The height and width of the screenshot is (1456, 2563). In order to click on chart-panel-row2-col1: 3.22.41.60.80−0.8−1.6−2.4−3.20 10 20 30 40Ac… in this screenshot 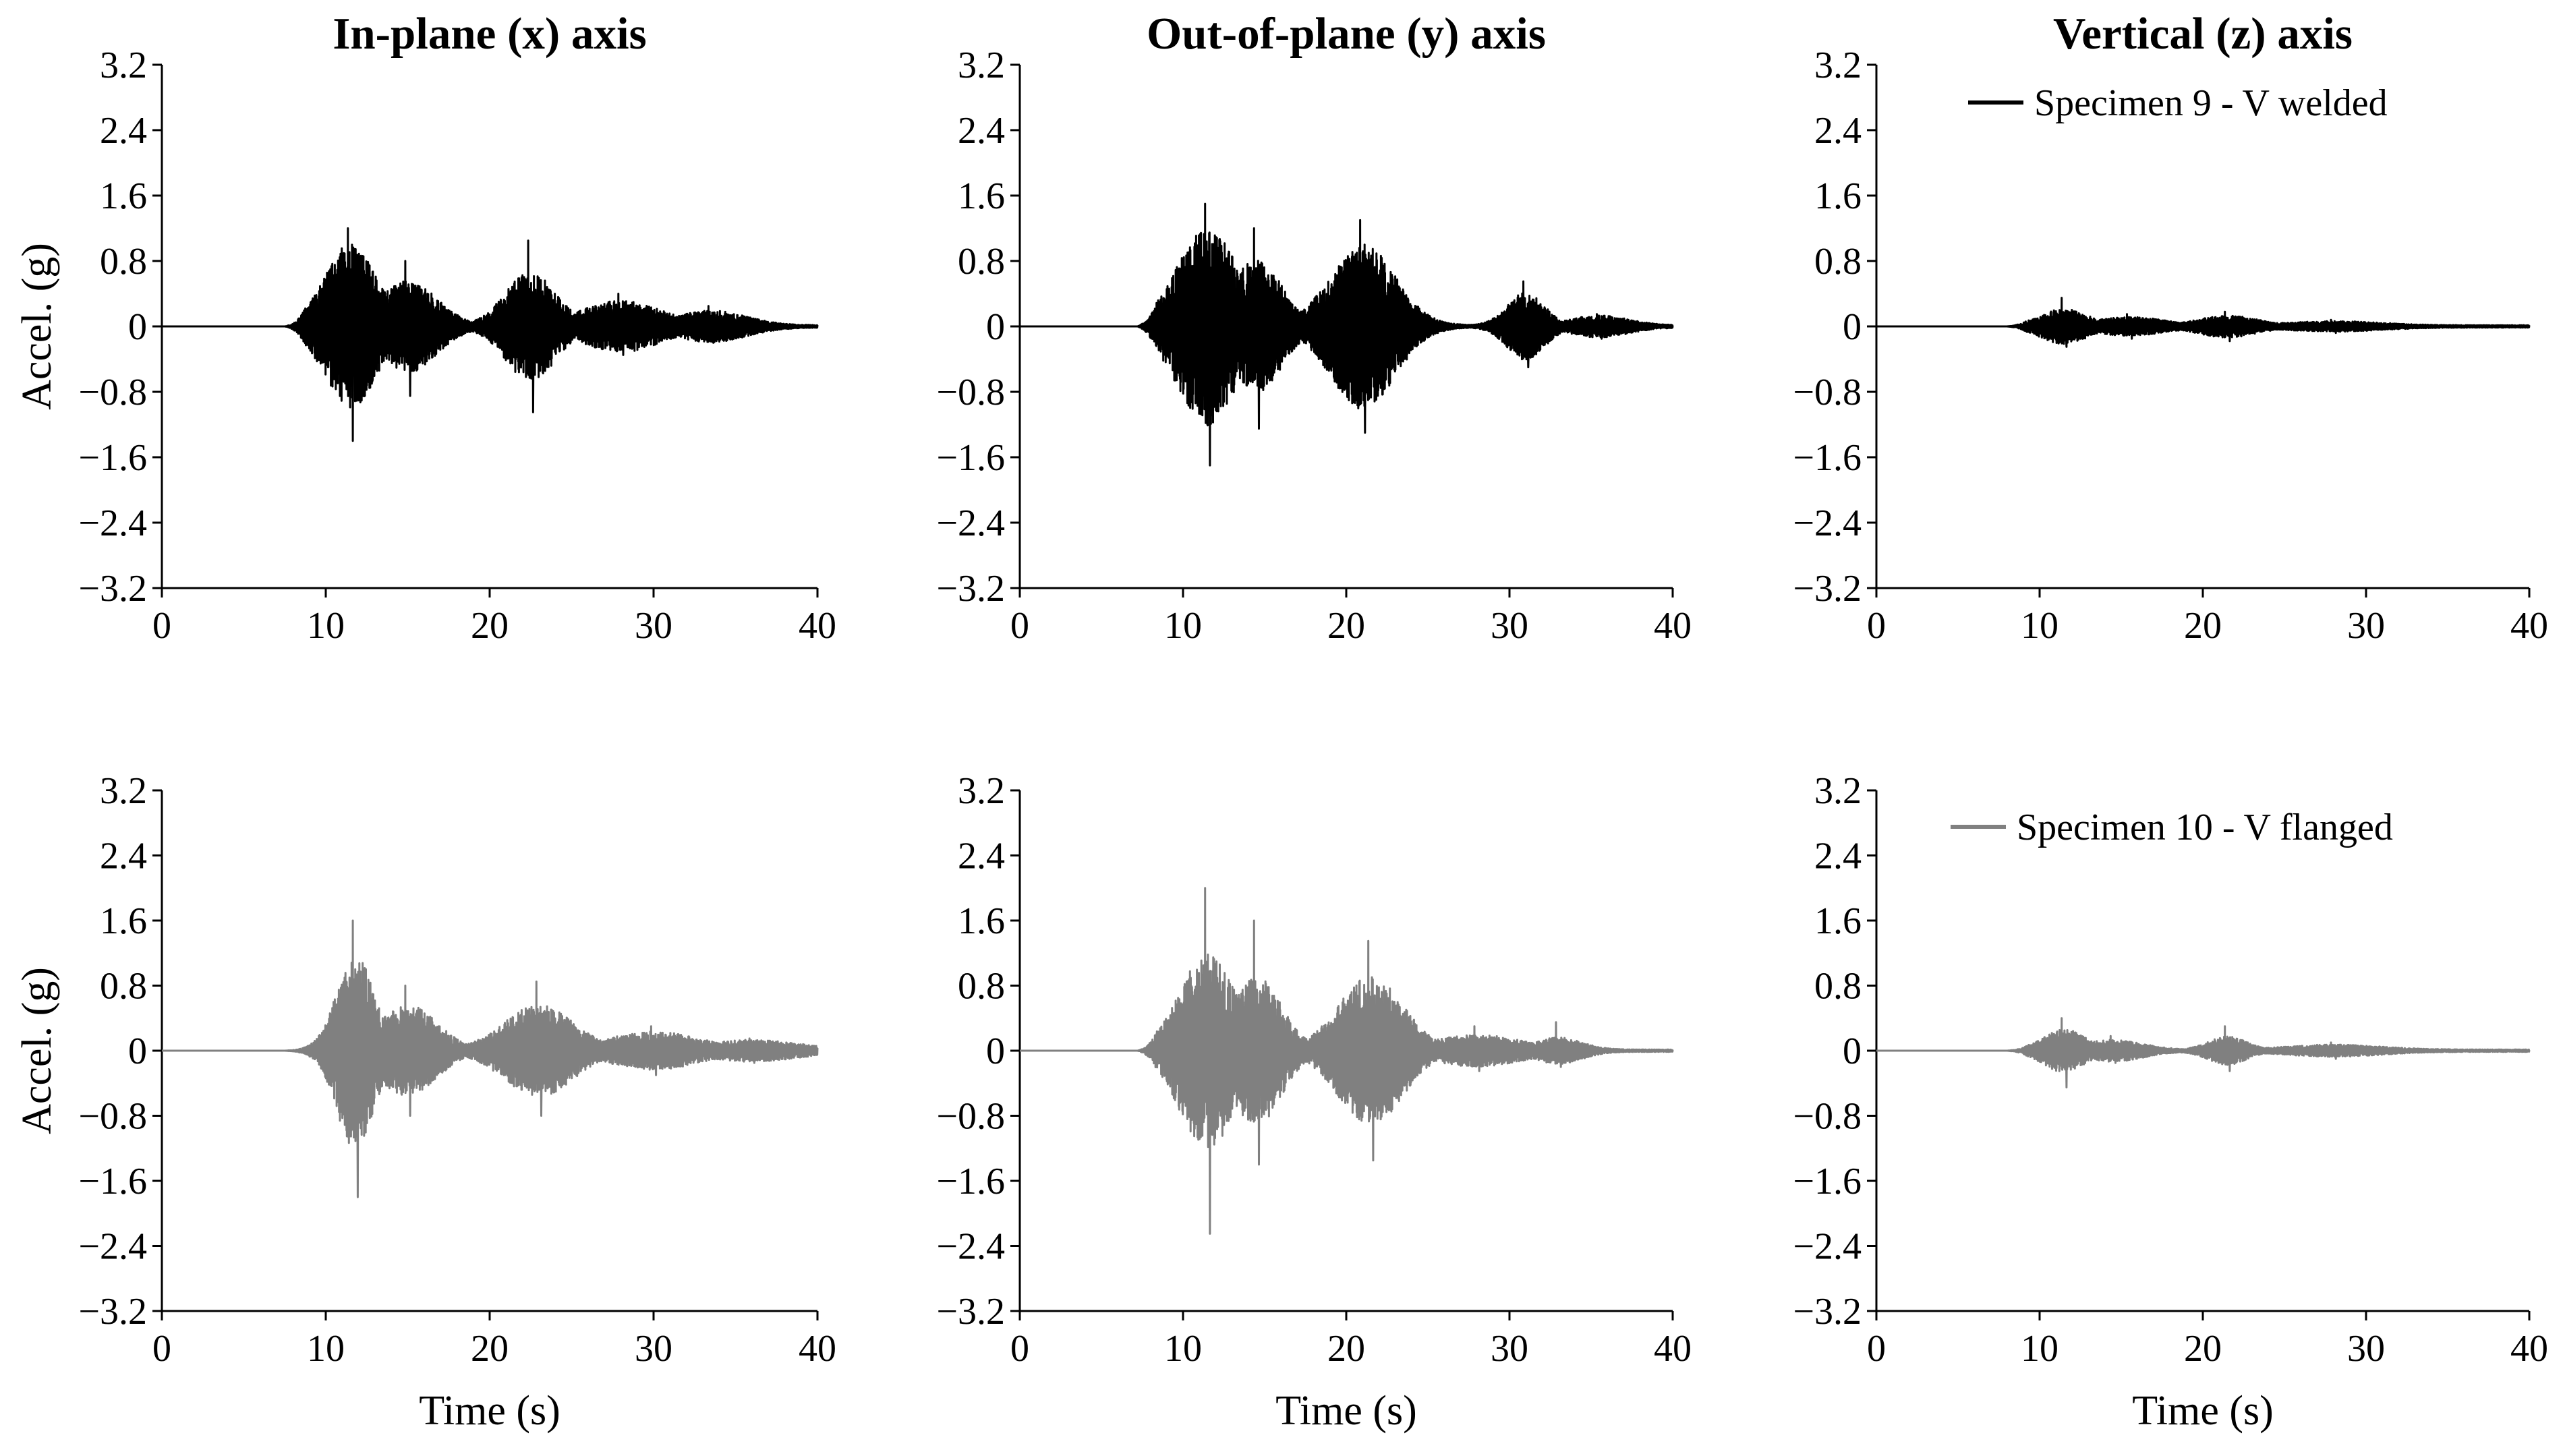, I will do `click(425, 1102)`.